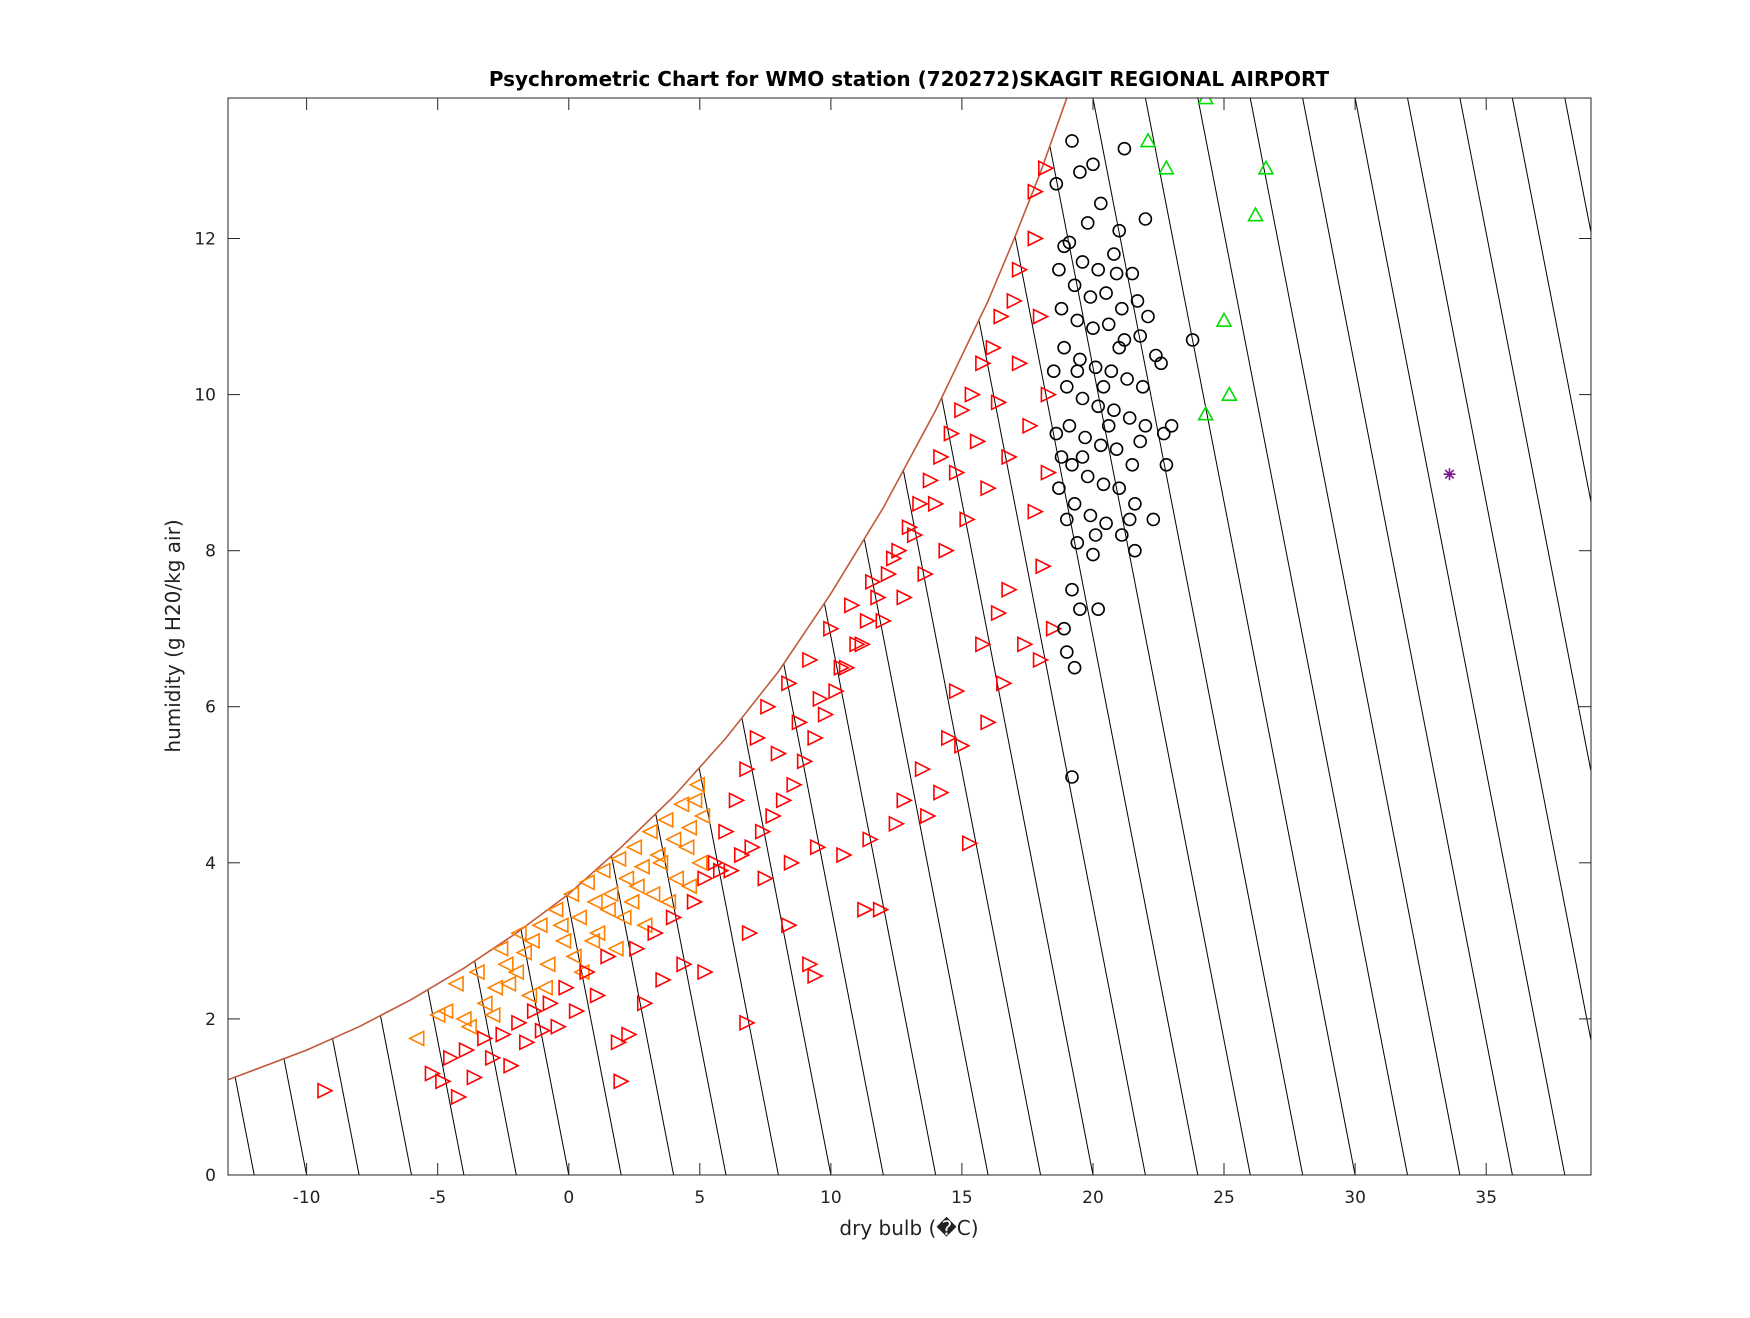 This screenshot has height=1318, width=1750. What do you see at coordinates (831, 1198) in the screenshot?
I see `x-tick-label: 10` at bounding box center [831, 1198].